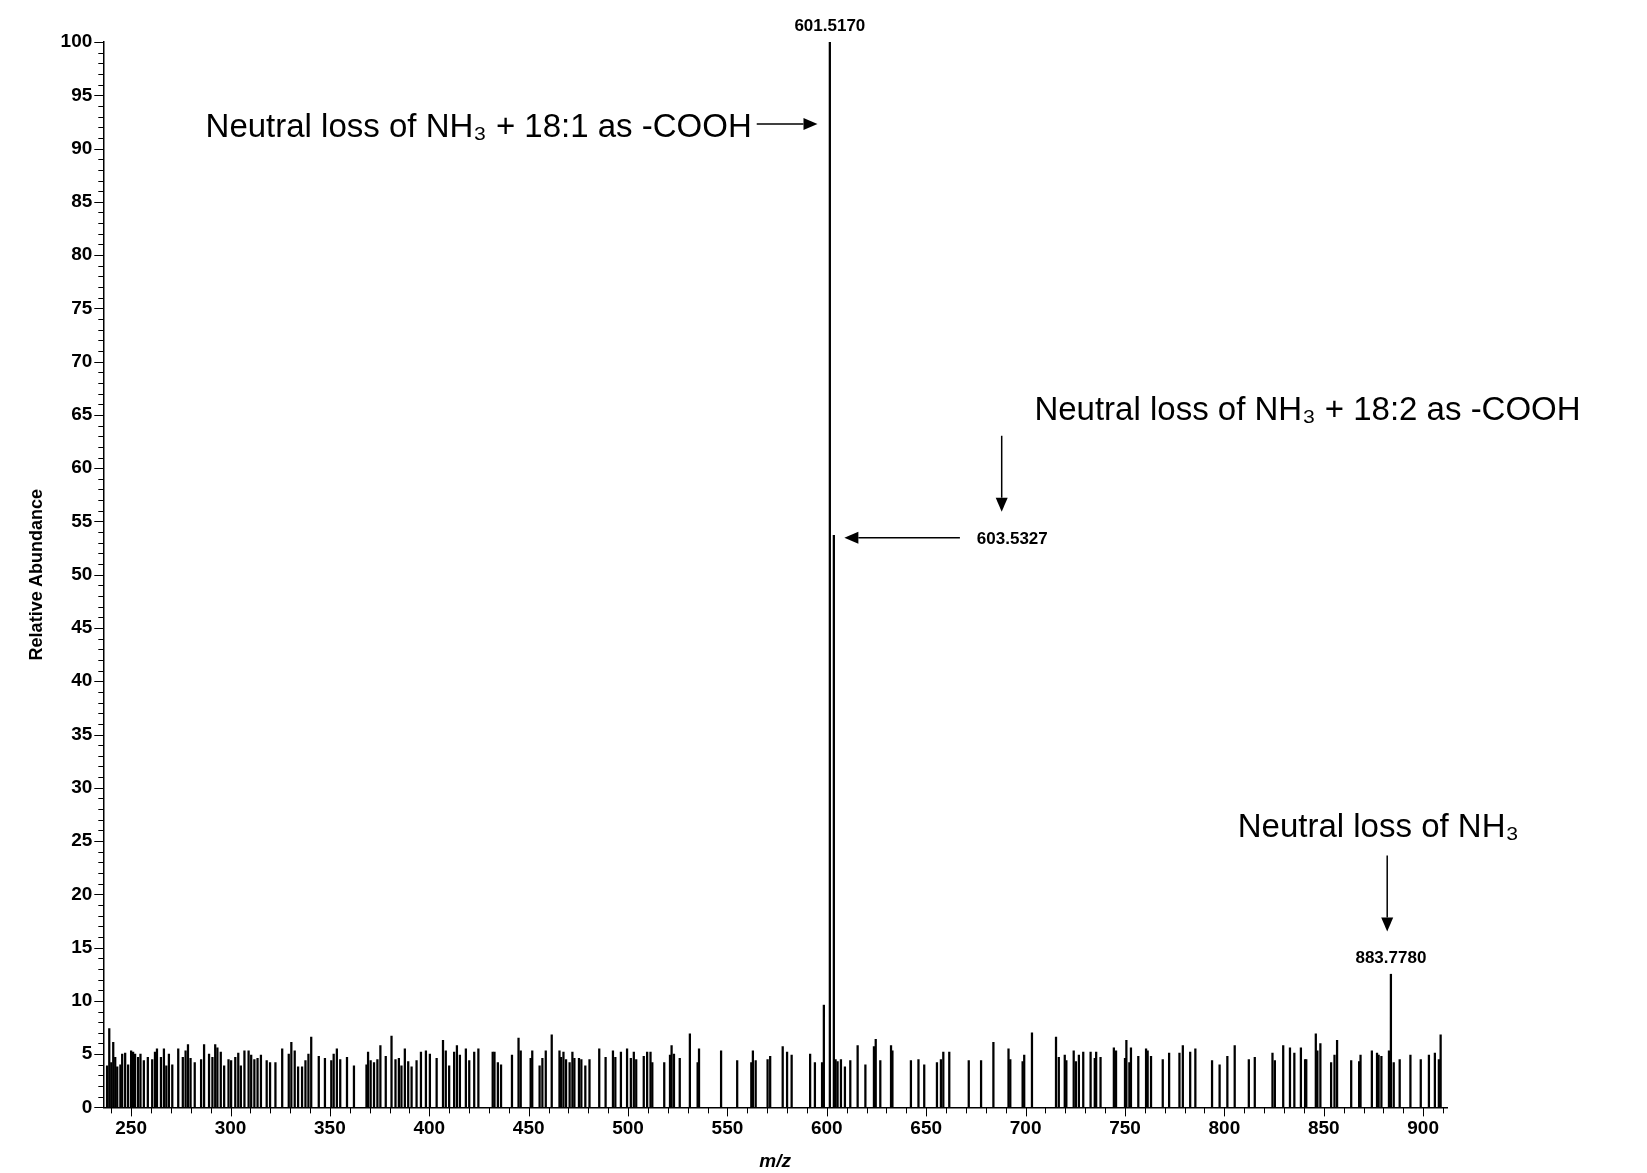 The width and height of the screenshot is (1647, 1173). I want to click on y-tick-label: 20, so click(82, 893).